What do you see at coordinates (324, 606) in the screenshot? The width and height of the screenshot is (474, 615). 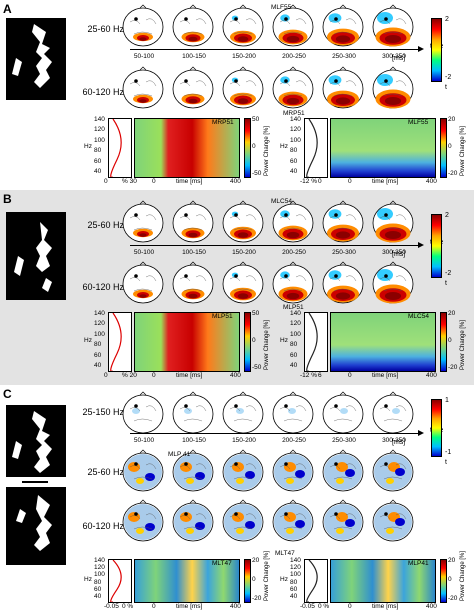 I see `profile-tick: 0 %` at bounding box center [324, 606].